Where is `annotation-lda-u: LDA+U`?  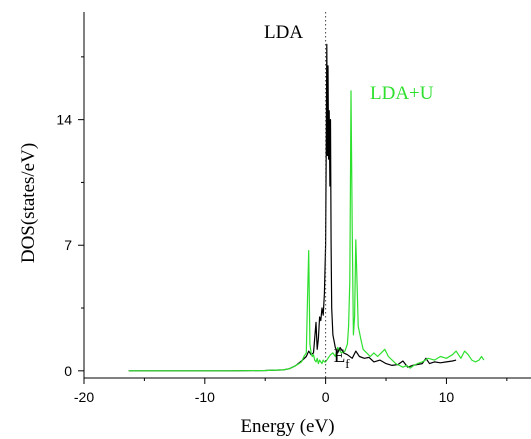
annotation-lda-u: LDA+U is located at coordinates (402, 93).